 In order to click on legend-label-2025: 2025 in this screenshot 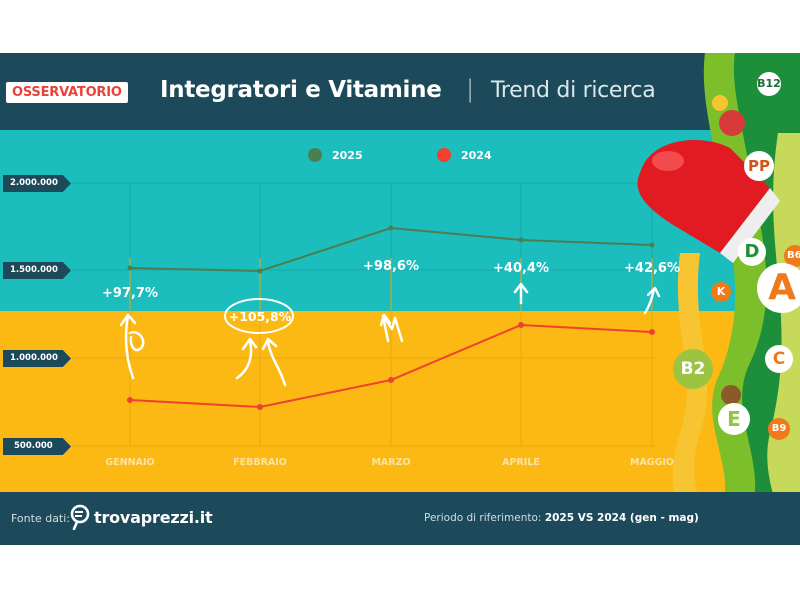, I will do `click(347, 155)`.